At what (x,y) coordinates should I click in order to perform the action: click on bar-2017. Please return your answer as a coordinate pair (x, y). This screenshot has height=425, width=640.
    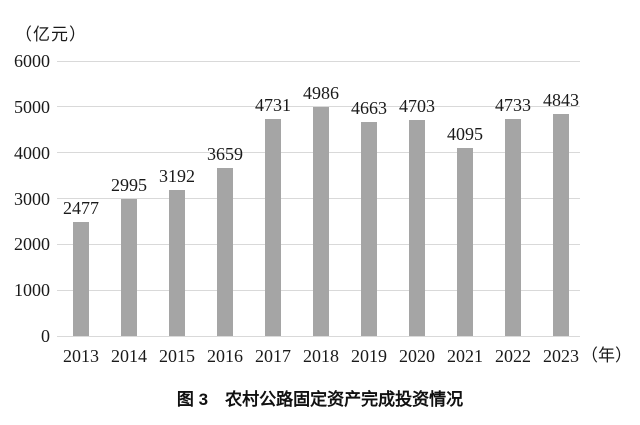
    Looking at the image, I should click on (273, 227).